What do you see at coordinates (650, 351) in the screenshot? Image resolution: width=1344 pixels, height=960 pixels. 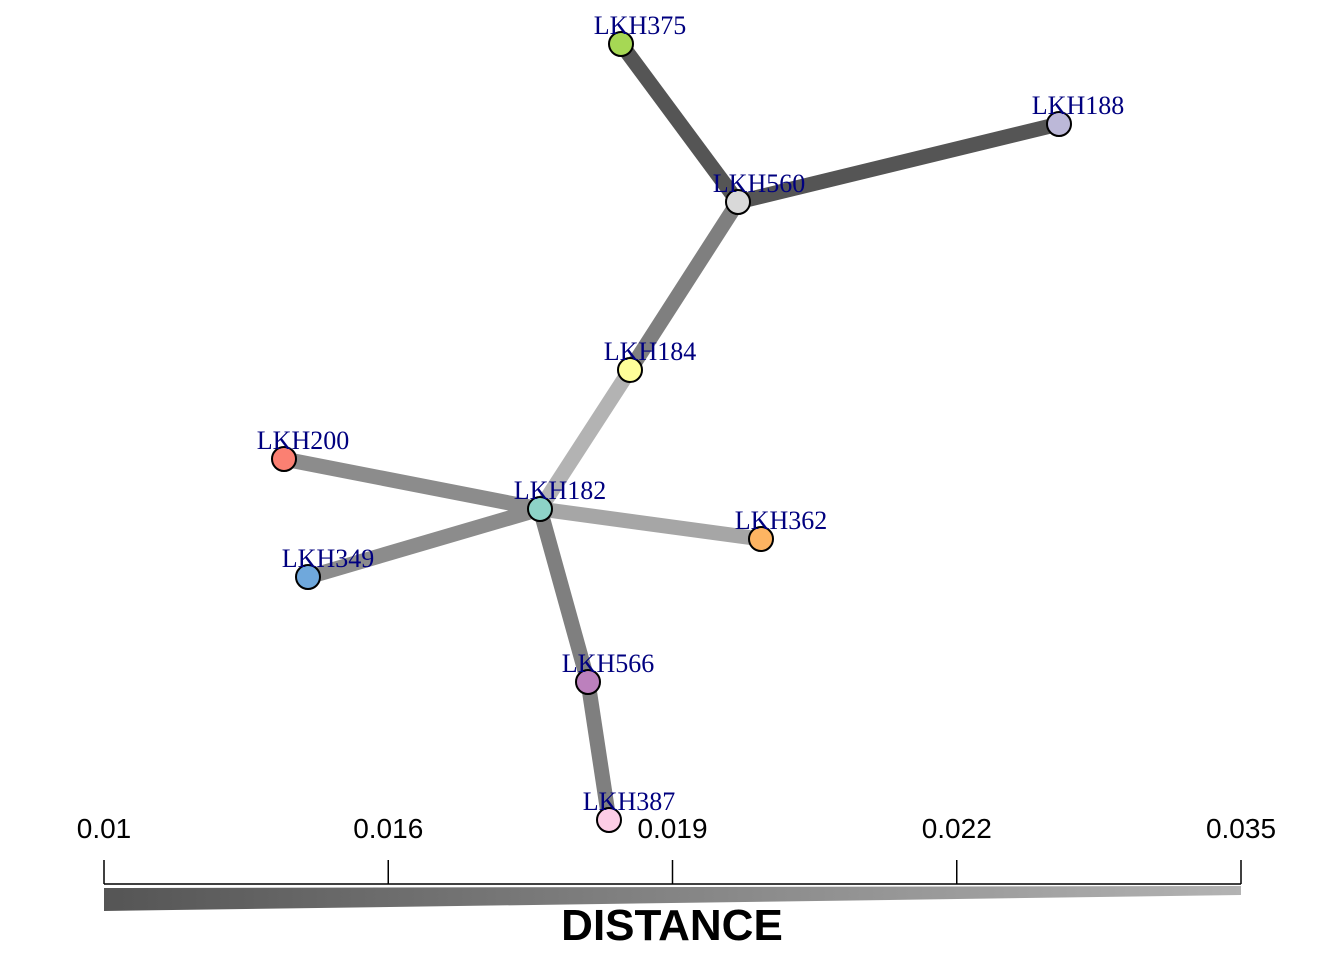 I see `node-label-lkh184: LKH184` at bounding box center [650, 351].